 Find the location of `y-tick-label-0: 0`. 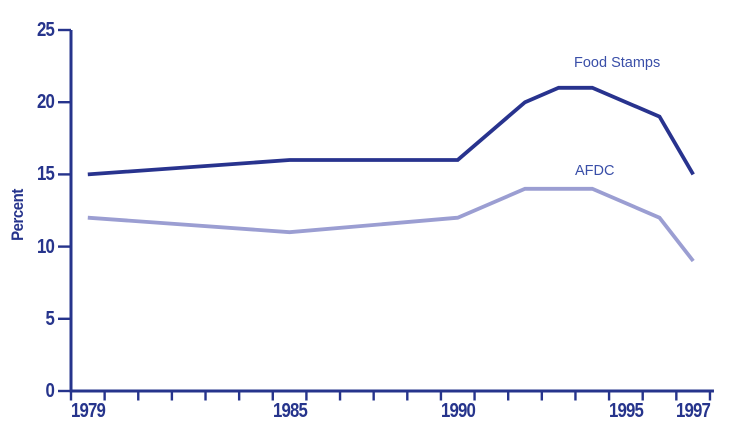

y-tick-label-0: 0 is located at coordinates (49, 391).